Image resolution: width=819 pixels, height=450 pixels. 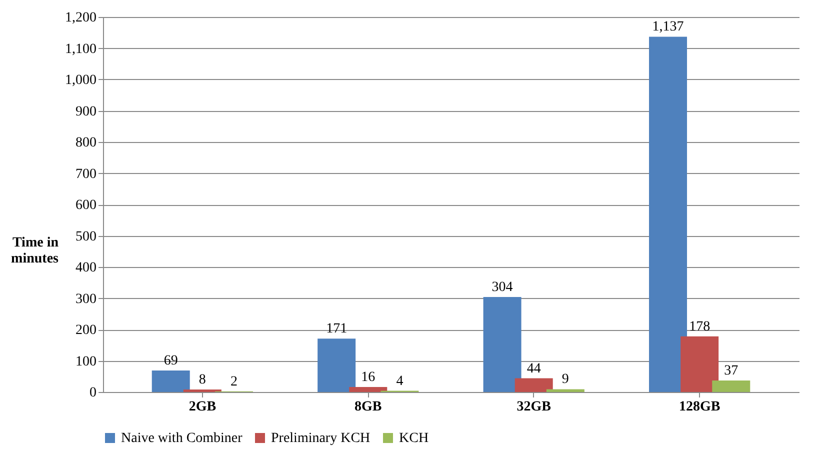 What do you see at coordinates (86, 236) in the screenshot?
I see `y-tick-label: 500` at bounding box center [86, 236].